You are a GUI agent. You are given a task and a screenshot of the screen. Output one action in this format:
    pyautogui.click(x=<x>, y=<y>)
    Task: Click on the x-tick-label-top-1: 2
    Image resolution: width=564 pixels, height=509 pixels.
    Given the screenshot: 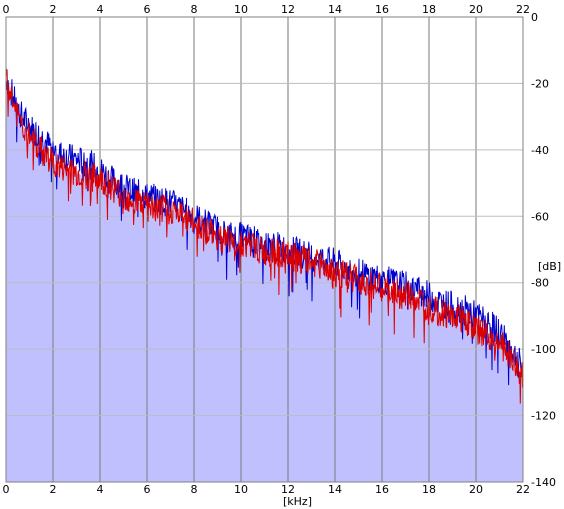 What is the action you would take?
    pyautogui.click(x=53, y=9)
    